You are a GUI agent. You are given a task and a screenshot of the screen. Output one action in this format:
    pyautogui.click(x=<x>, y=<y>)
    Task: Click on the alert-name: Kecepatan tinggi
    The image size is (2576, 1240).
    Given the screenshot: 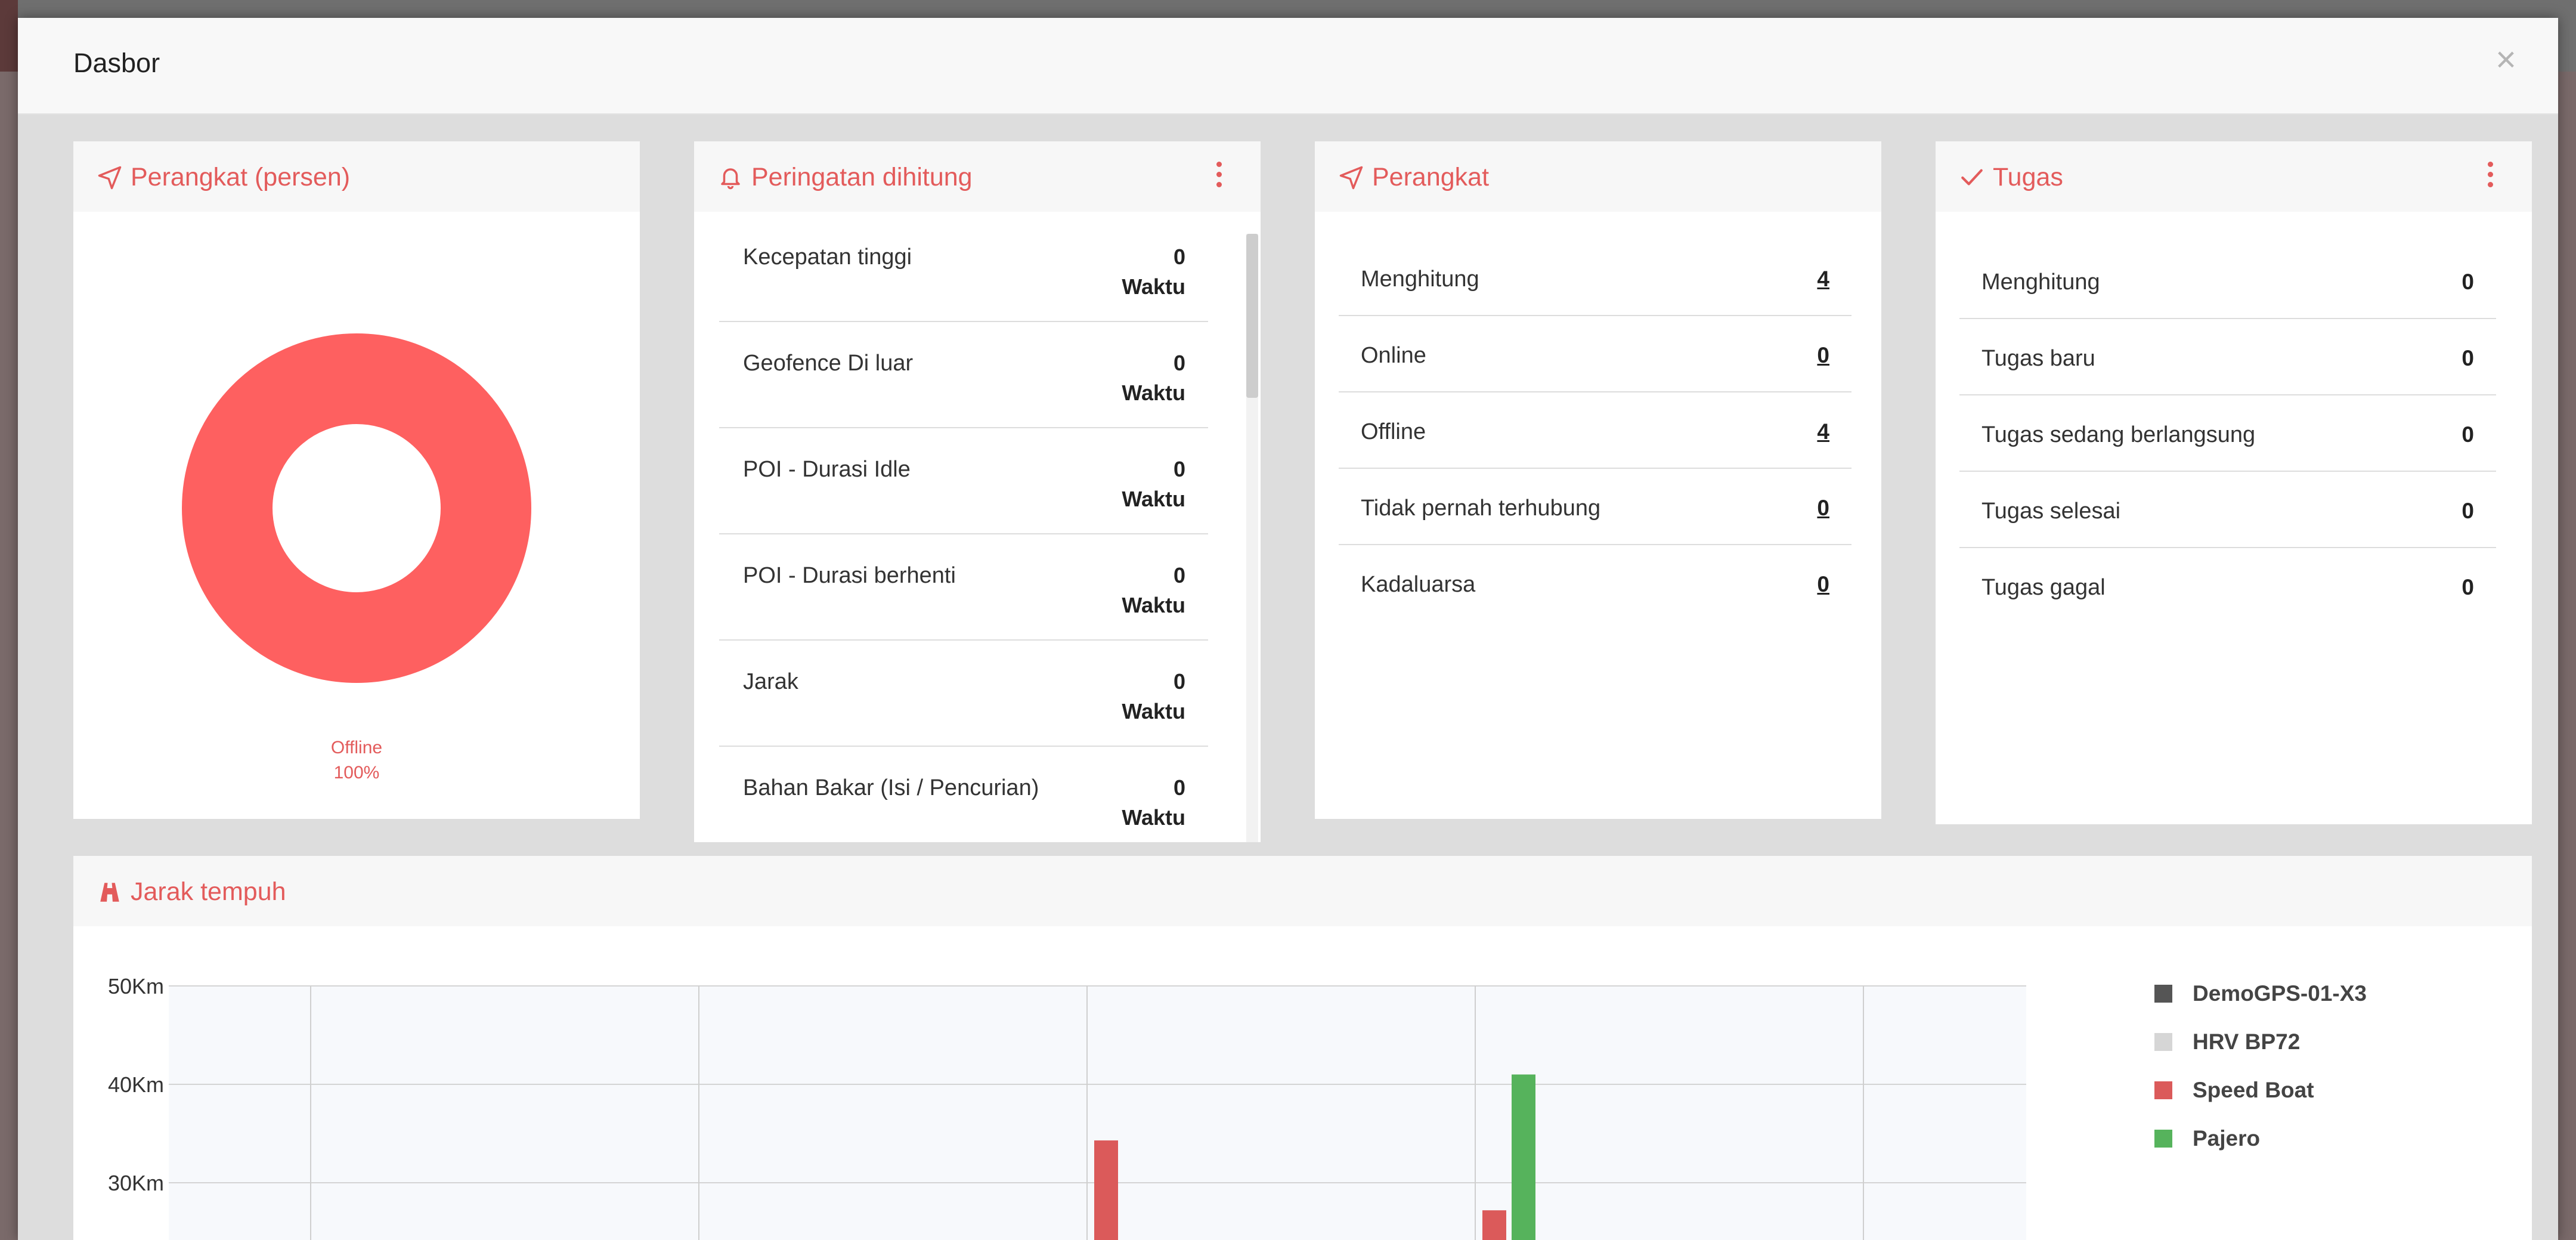 What is the action you would take?
    pyautogui.click(x=827, y=257)
    